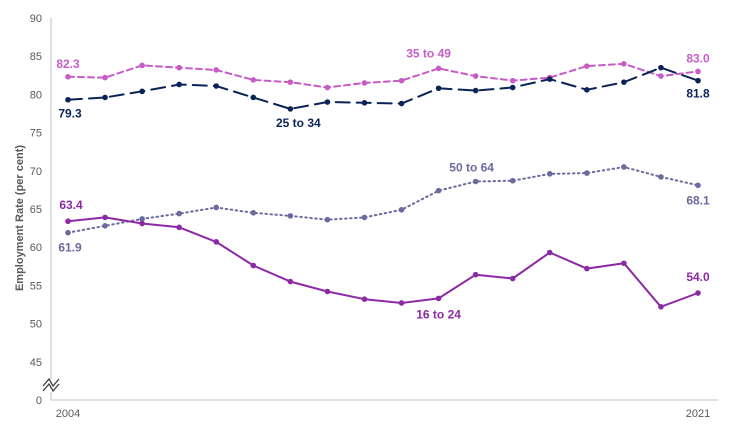 This screenshot has width=729, height=432. Describe the element at coordinates (36, 57) in the screenshot. I see `y-tick-label: 85` at that location.